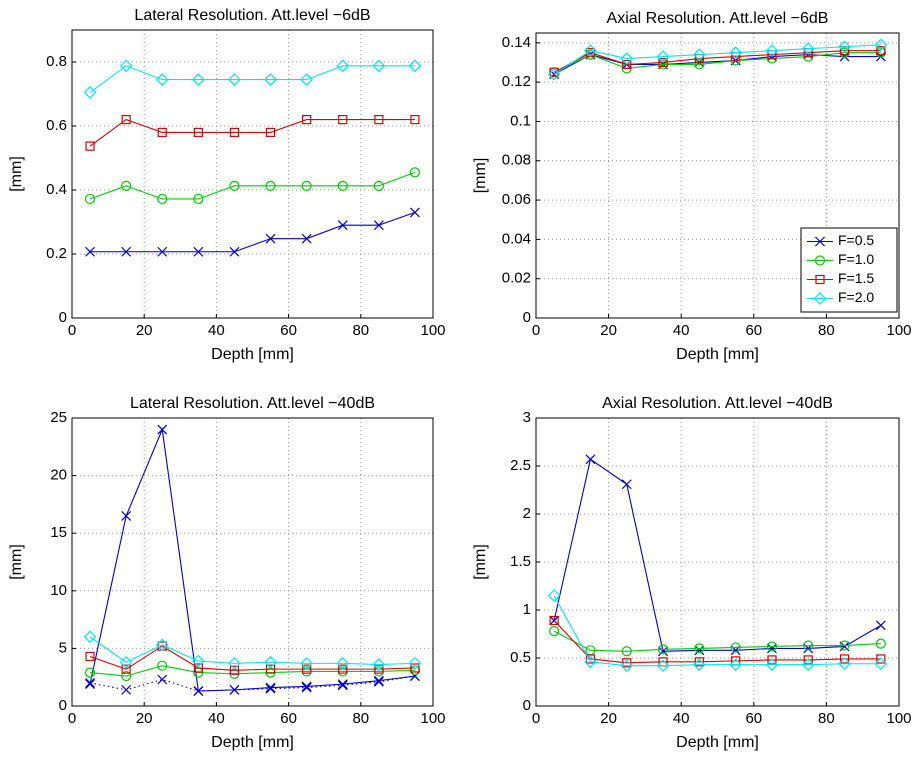  Describe the element at coordinates (856, 259) in the screenshot. I see `legend-label: F=1.0` at that location.